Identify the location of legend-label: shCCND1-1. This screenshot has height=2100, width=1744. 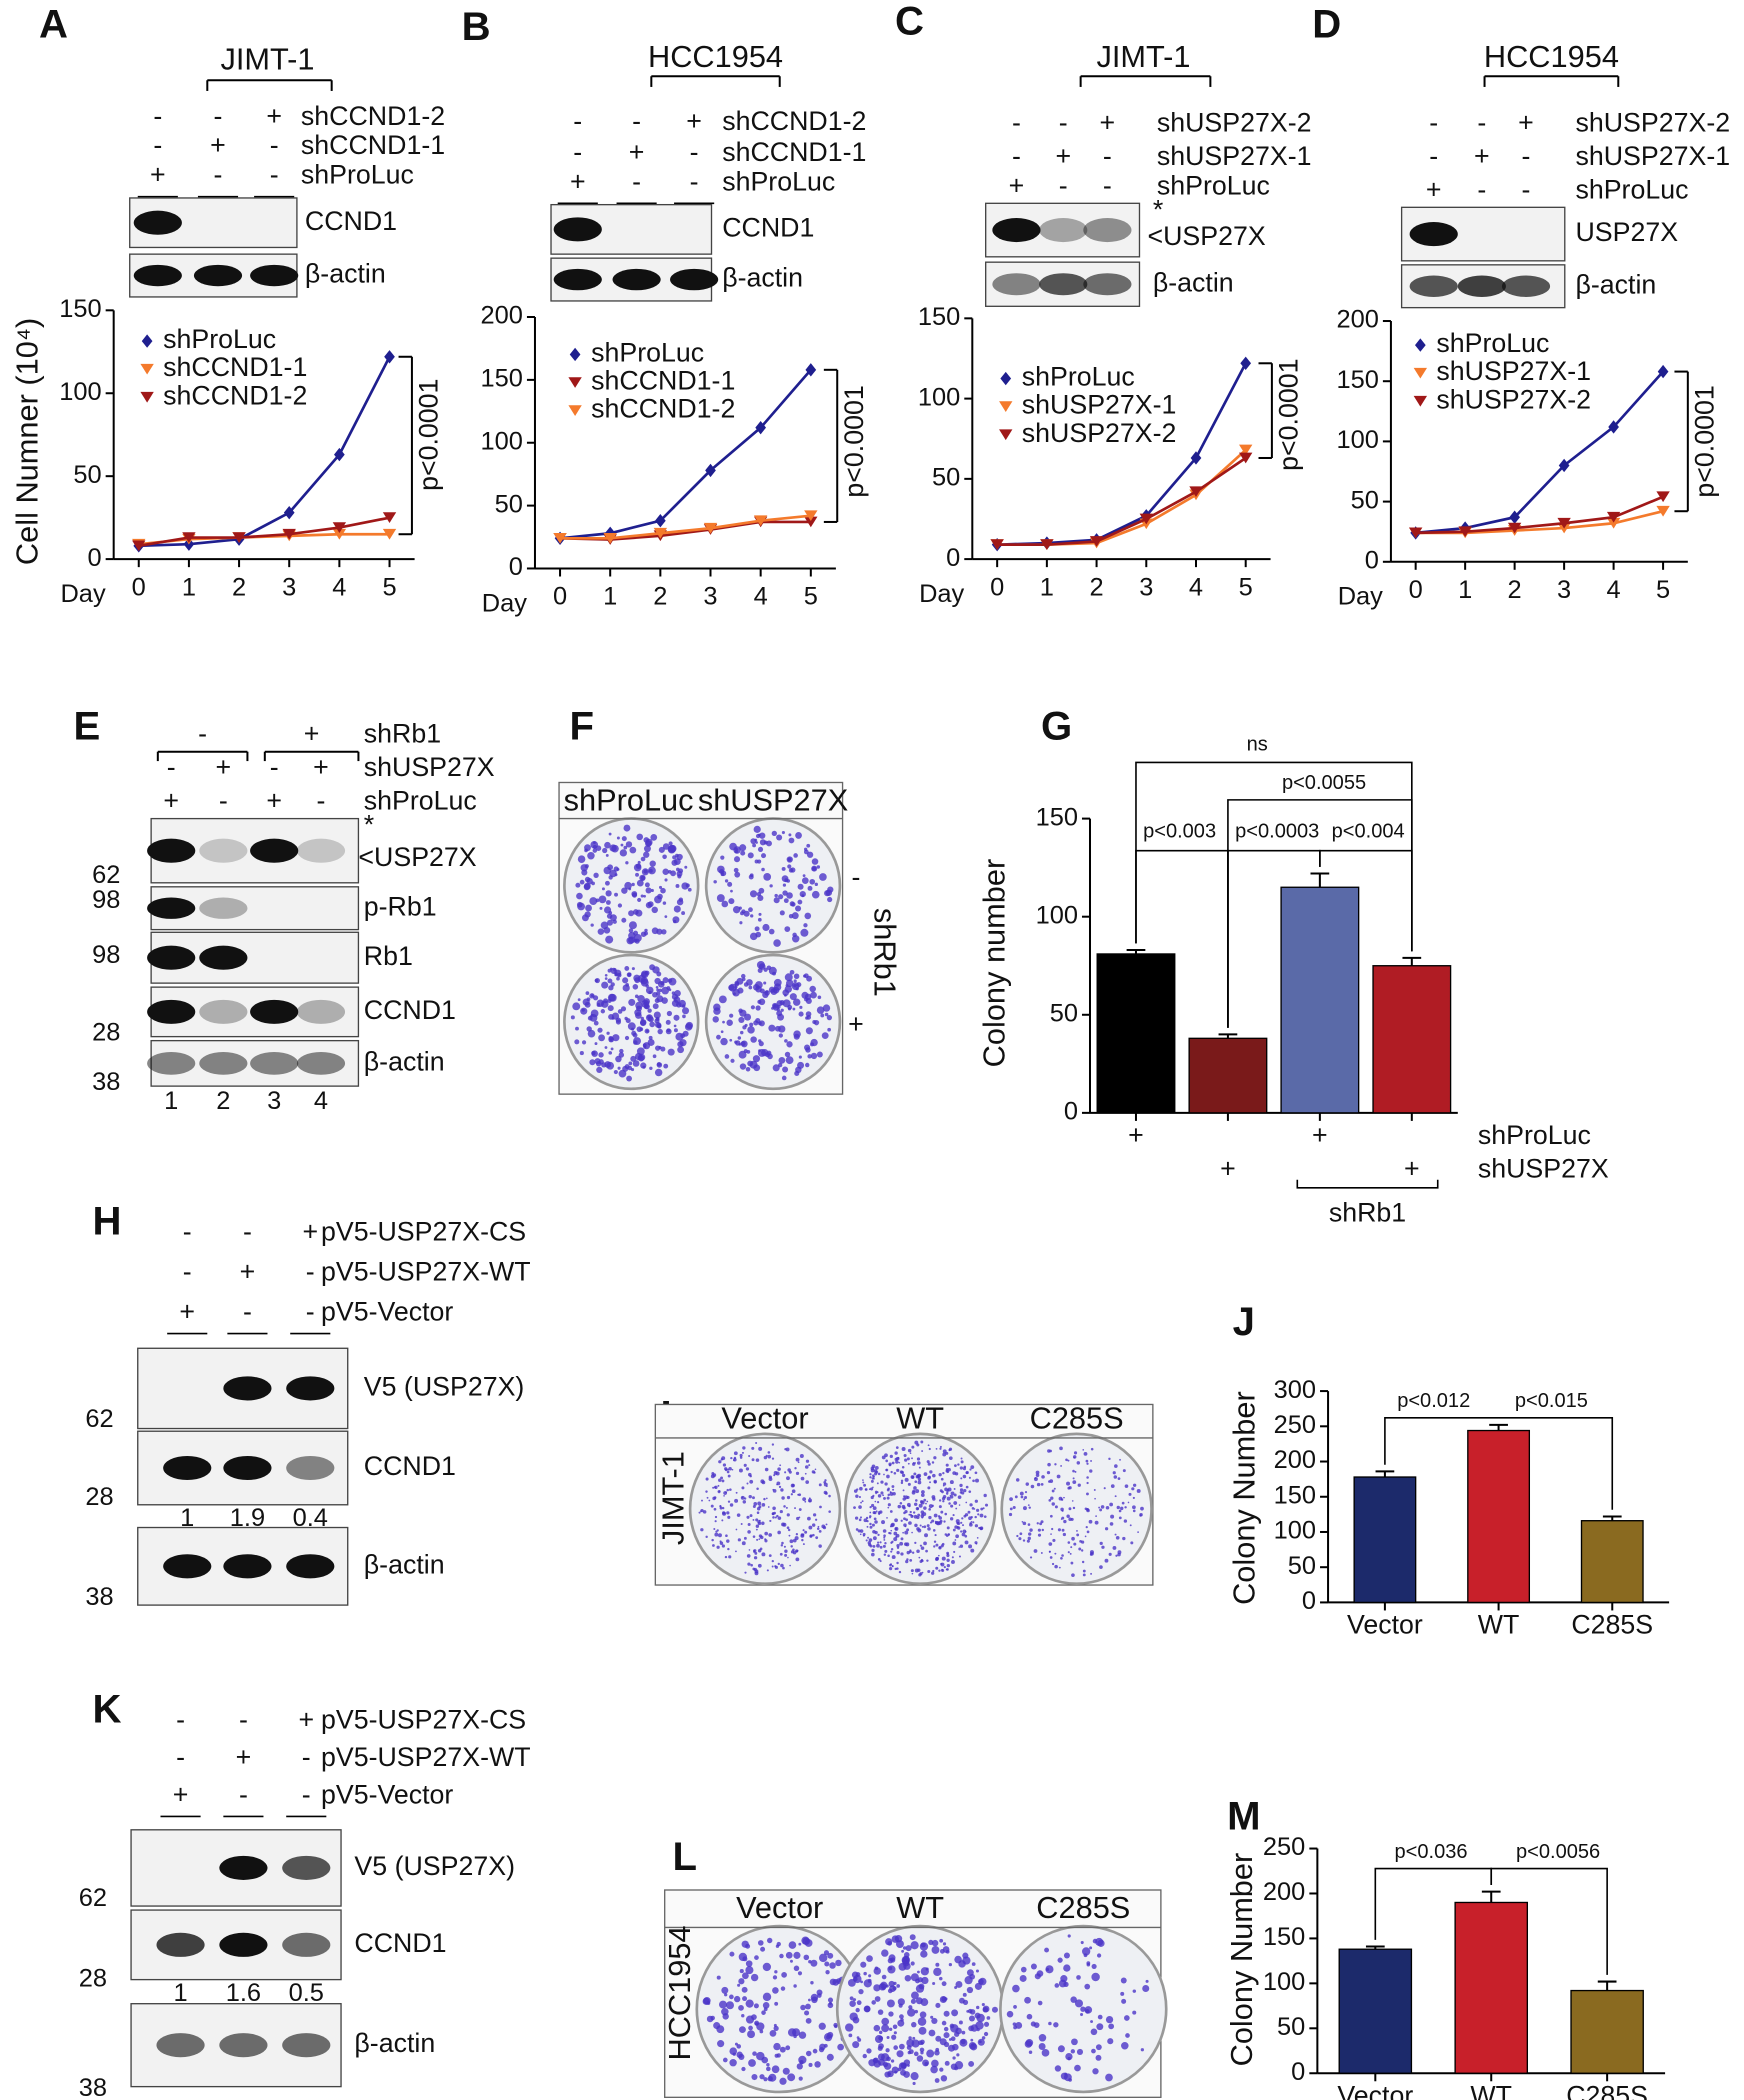
(663, 381).